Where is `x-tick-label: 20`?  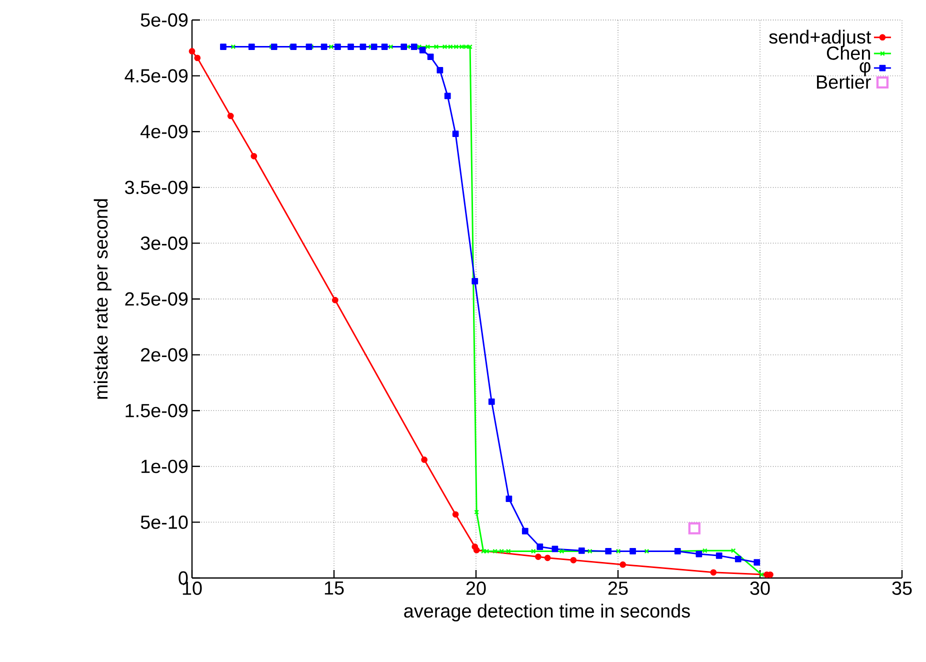 x-tick-label: 20 is located at coordinates (476, 588).